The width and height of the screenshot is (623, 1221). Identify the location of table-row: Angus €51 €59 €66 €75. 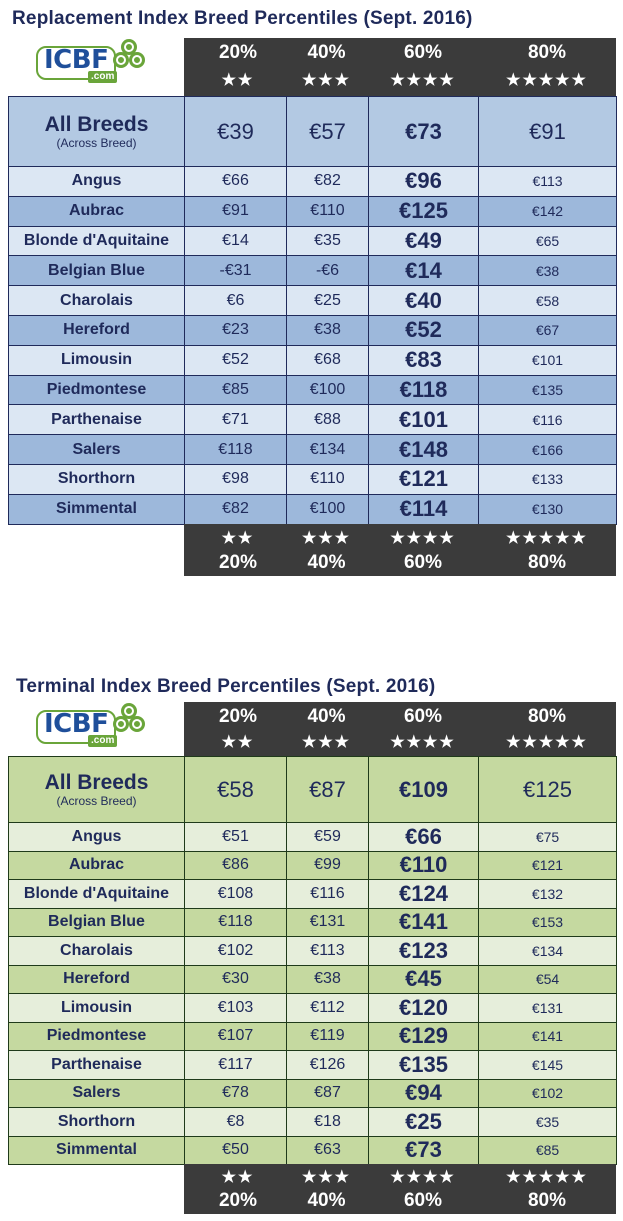
(312, 837).